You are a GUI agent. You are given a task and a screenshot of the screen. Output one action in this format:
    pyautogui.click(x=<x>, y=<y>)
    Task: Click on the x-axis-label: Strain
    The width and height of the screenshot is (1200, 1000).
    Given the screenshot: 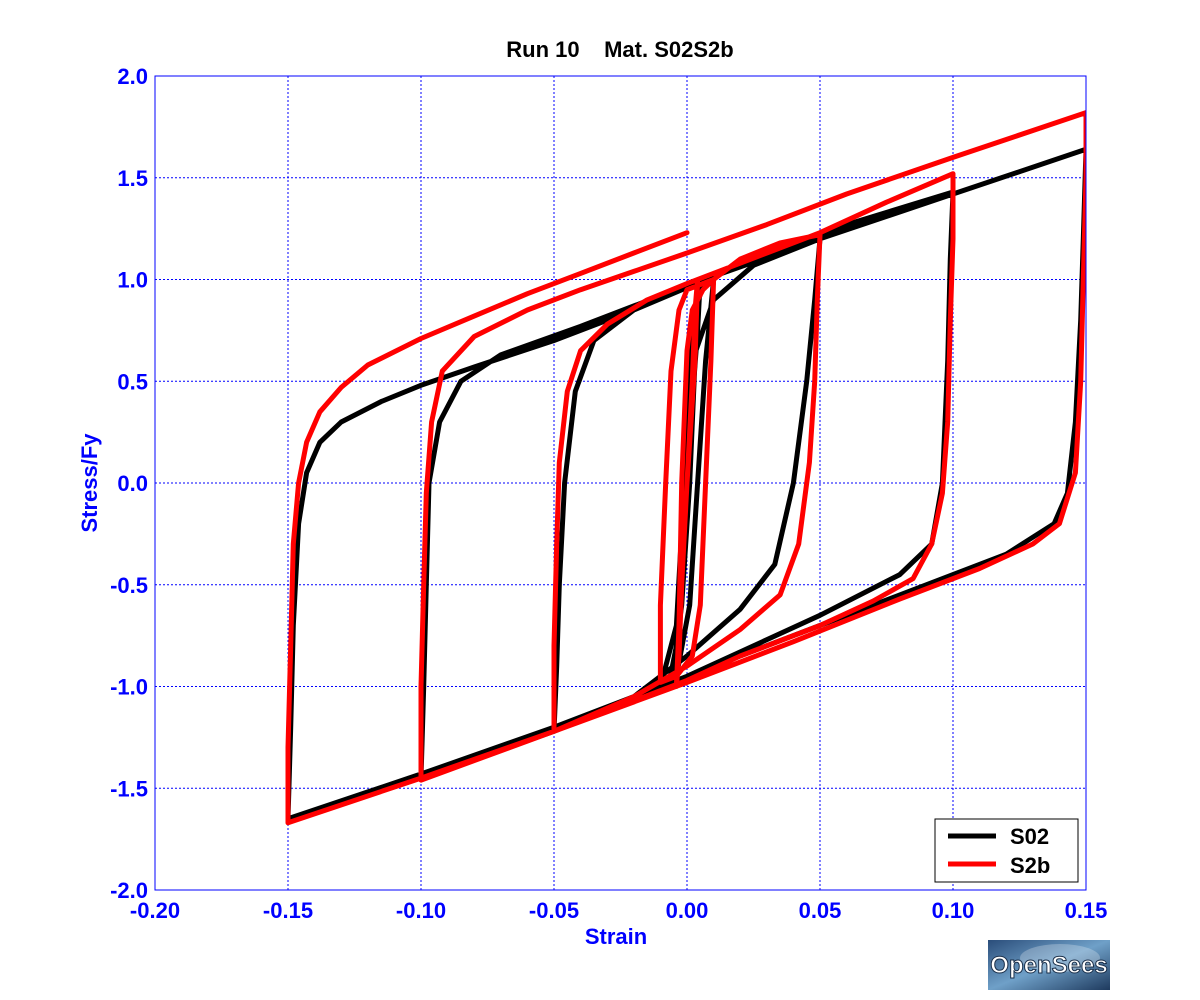 What is the action you would take?
    pyautogui.click(x=616, y=936)
    